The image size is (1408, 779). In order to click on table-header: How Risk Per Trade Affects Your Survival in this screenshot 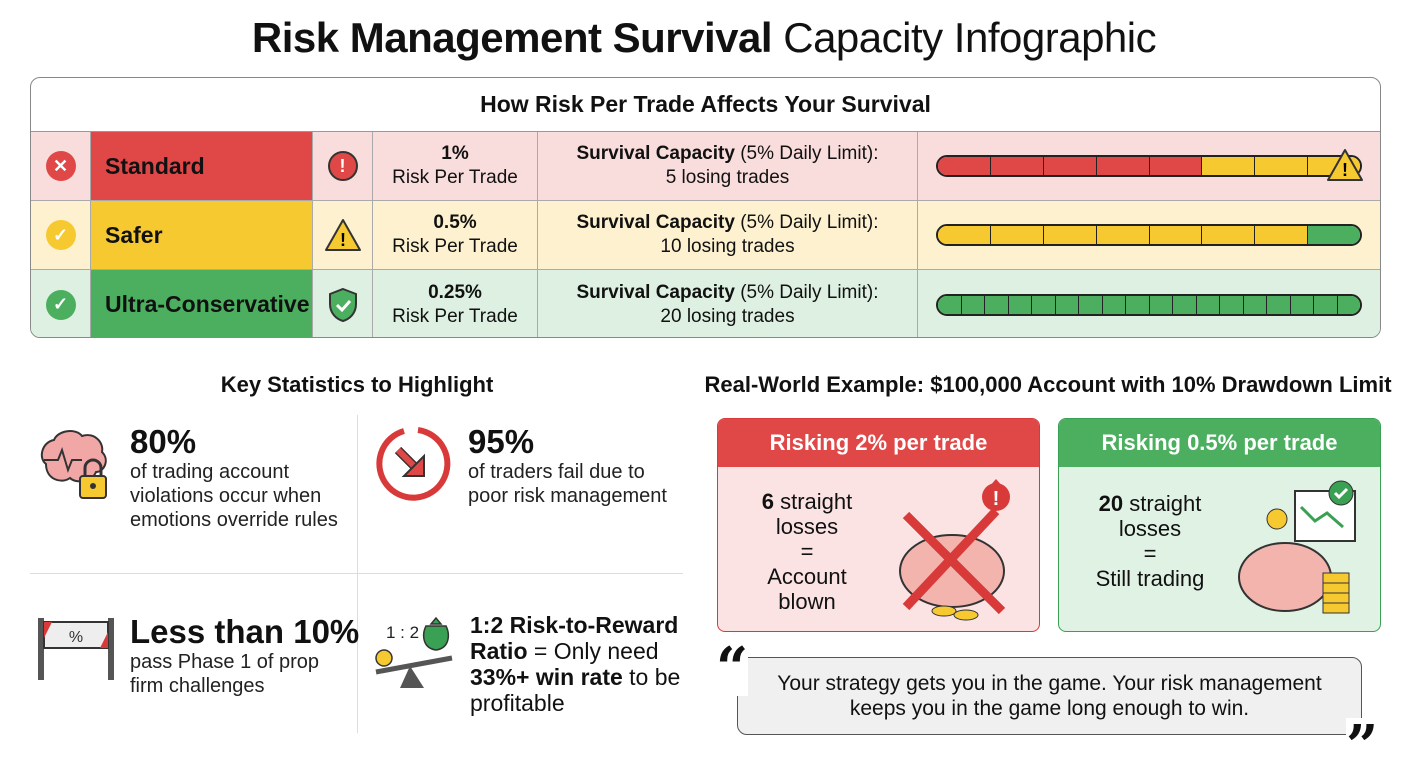, I will do `click(705, 105)`.